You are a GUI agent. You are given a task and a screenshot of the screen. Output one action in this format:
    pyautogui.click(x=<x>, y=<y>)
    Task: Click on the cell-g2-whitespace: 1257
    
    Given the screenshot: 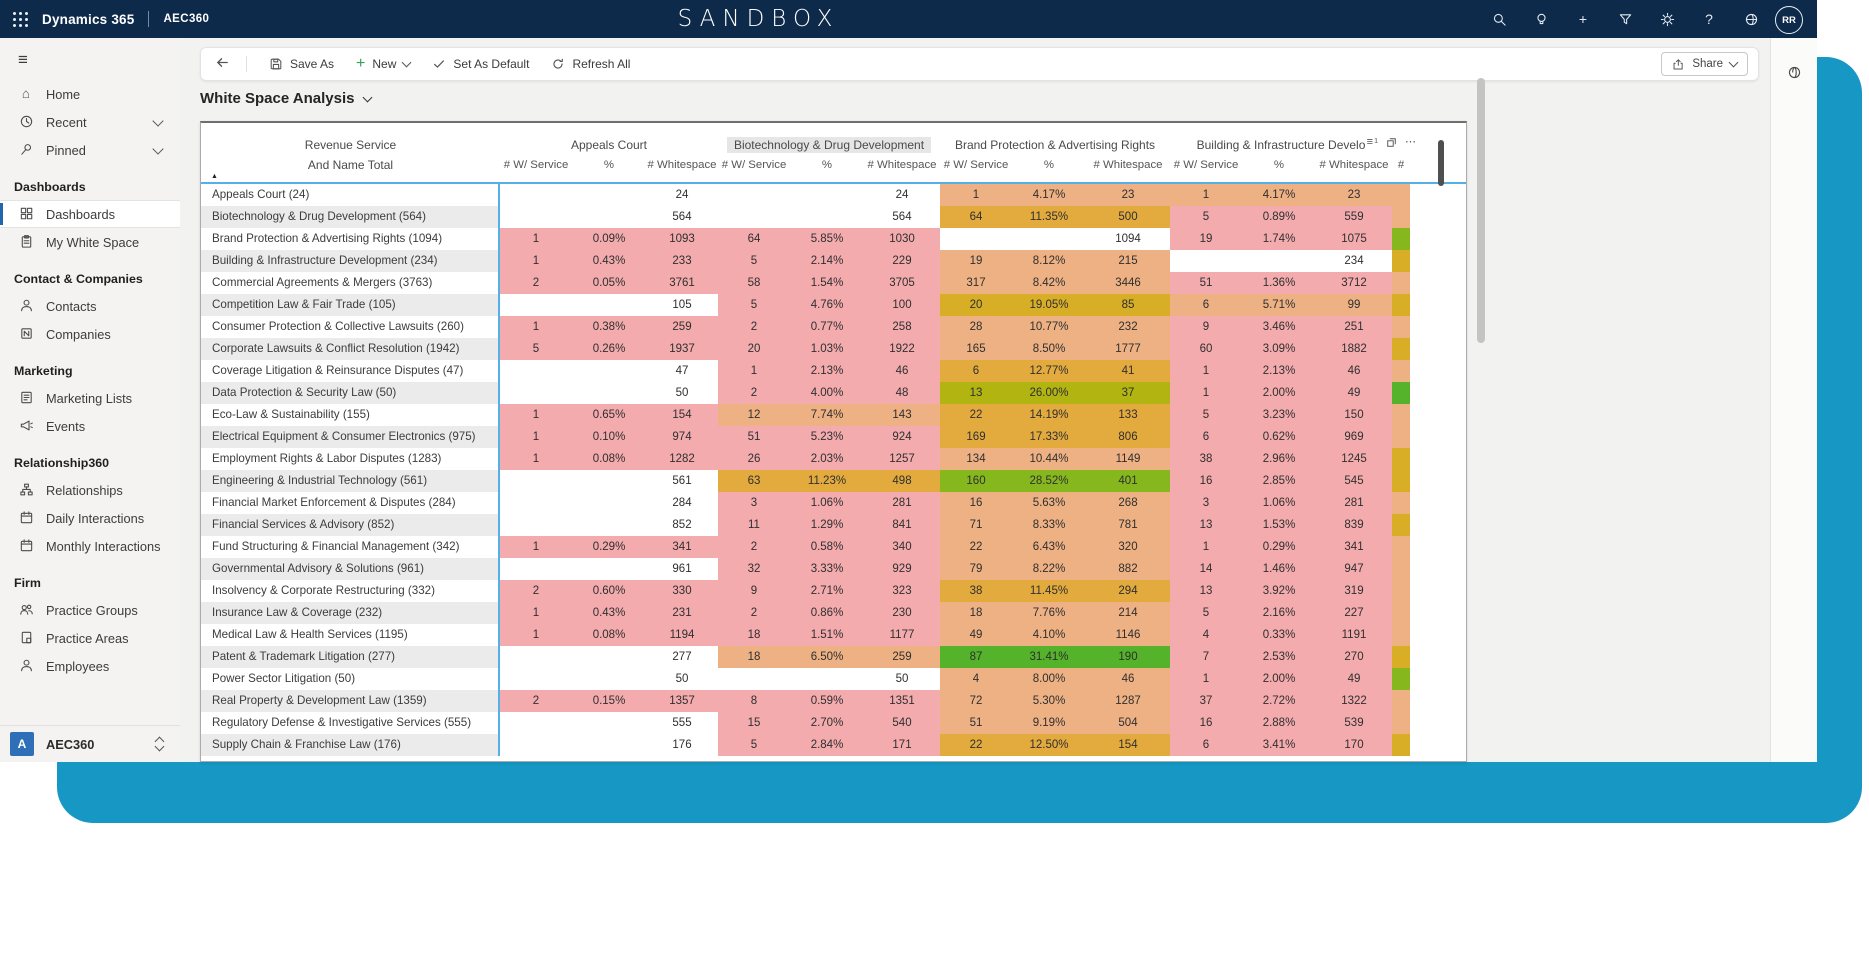 What is the action you would take?
    pyautogui.click(x=902, y=459)
    